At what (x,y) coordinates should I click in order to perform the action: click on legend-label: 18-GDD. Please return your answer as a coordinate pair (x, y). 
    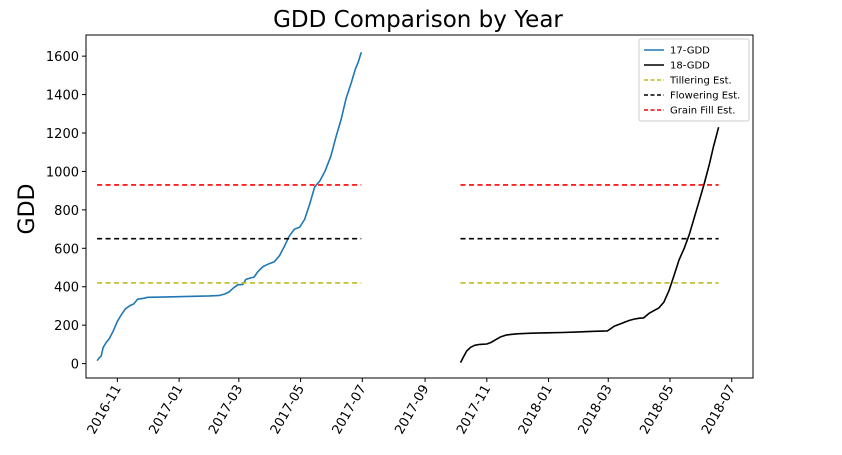
    Looking at the image, I should click on (690, 66).